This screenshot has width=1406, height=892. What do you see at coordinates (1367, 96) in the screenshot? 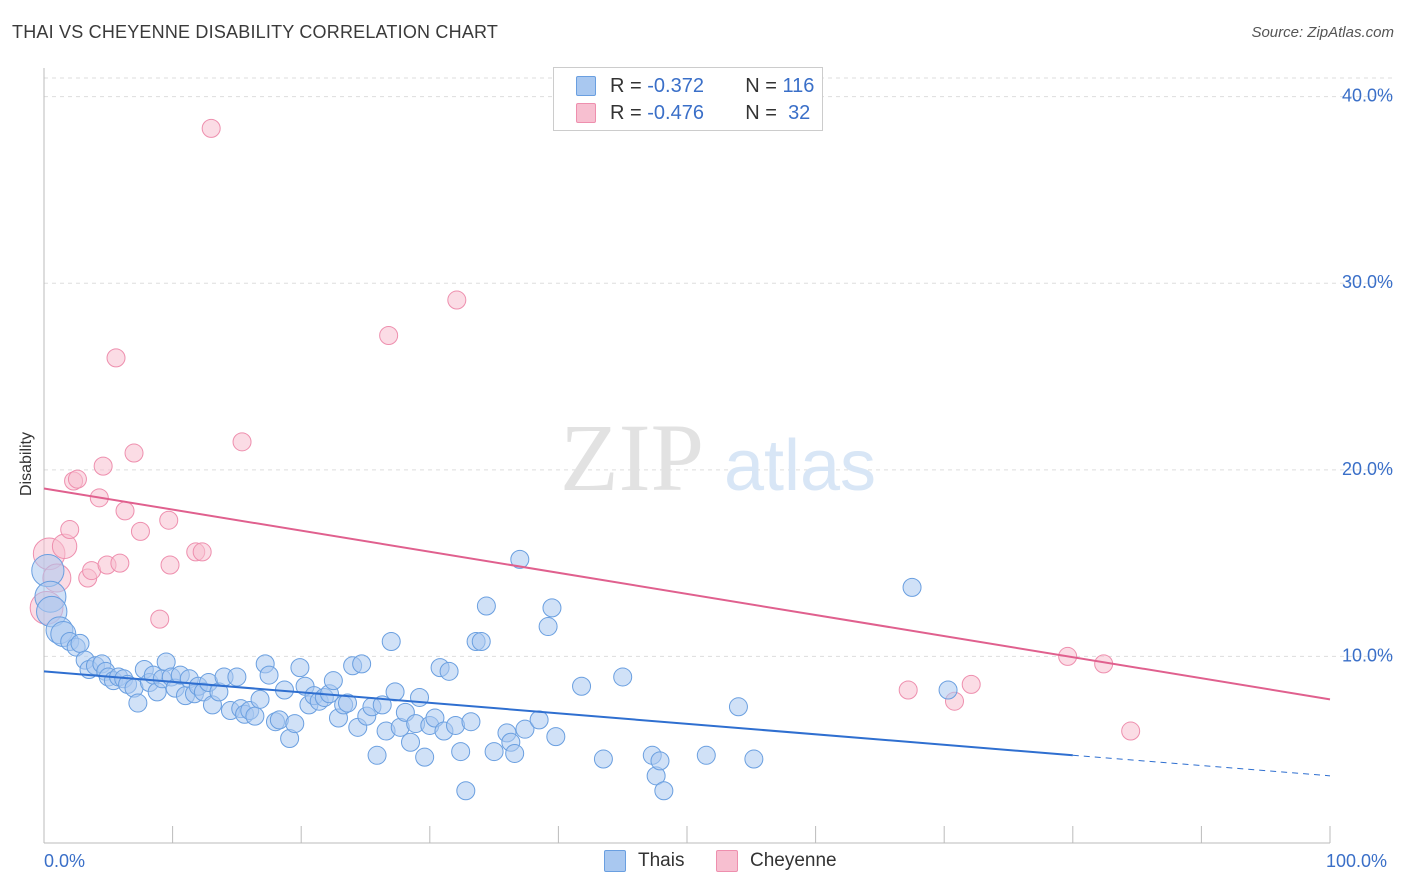
I see `y-tick-label: 40.0%` at bounding box center [1367, 96].